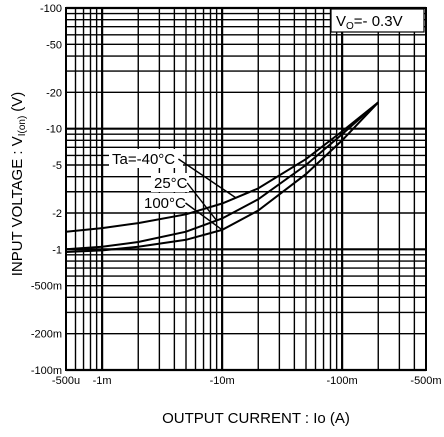 The image size is (444, 437). What do you see at coordinates (57, 166) in the screenshot?
I see `y-tick-label: -5` at bounding box center [57, 166].